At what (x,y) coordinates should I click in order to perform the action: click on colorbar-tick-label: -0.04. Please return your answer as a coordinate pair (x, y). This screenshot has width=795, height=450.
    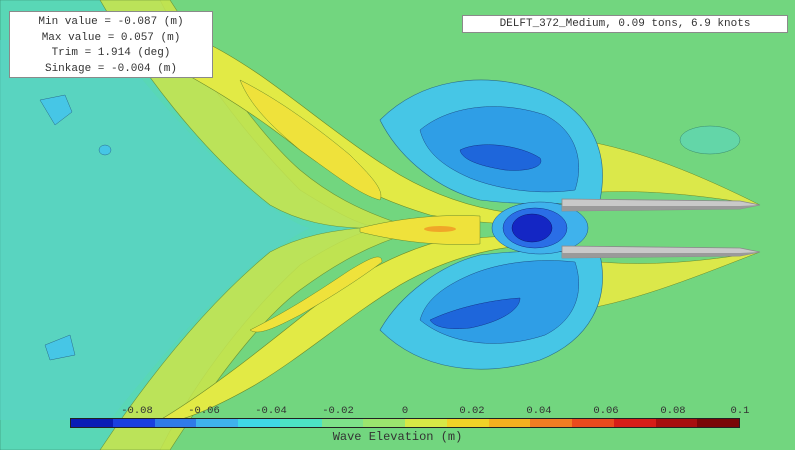
    Looking at the image, I should click on (271, 411).